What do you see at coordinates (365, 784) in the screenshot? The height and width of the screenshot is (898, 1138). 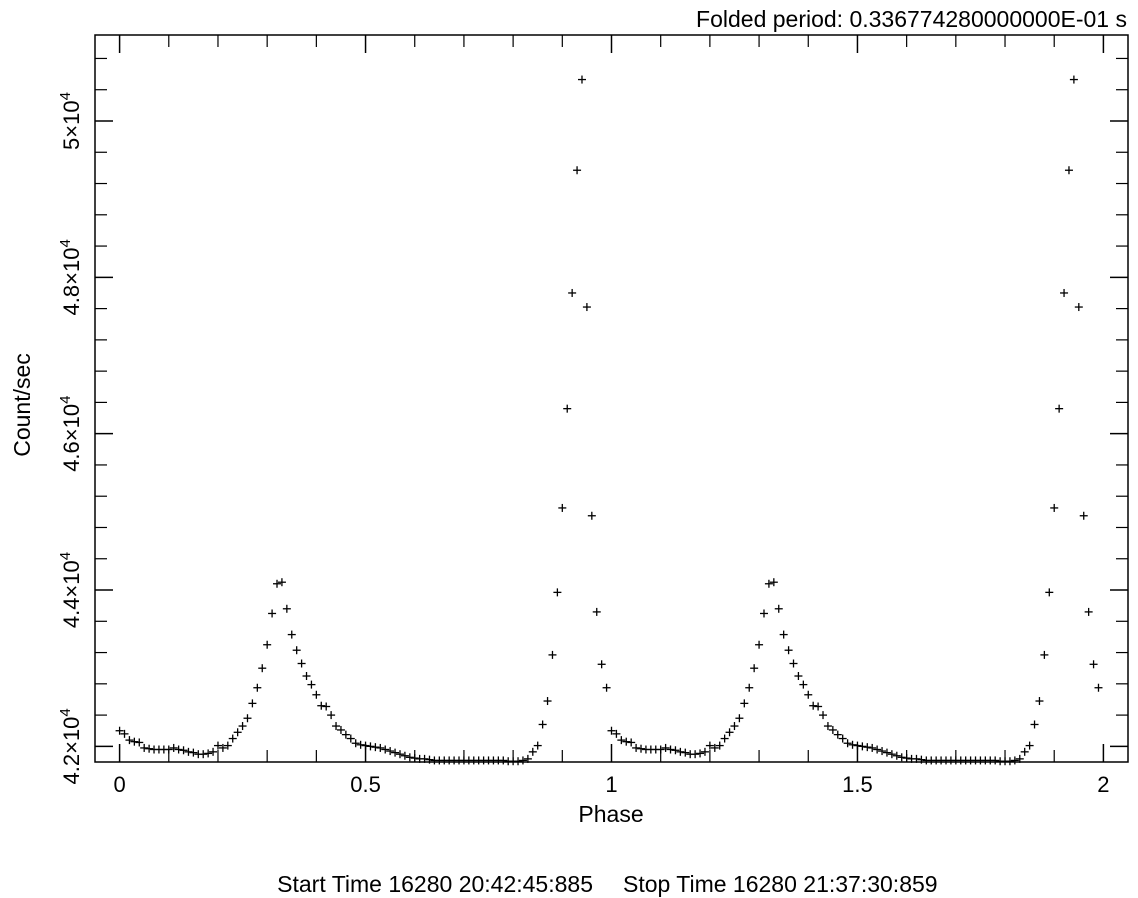 I see `x-tick-label: 0.5` at bounding box center [365, 784].